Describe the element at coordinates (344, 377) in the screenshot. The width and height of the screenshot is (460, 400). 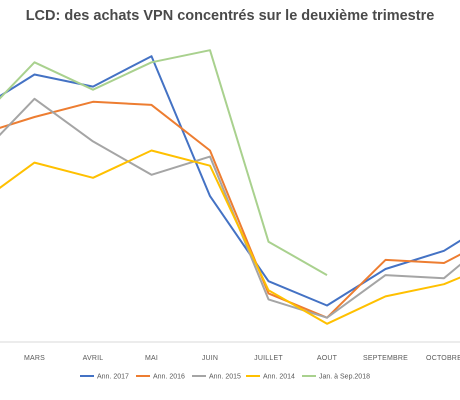
I see `legend-label: Jan. à Sep.2018` at that location.